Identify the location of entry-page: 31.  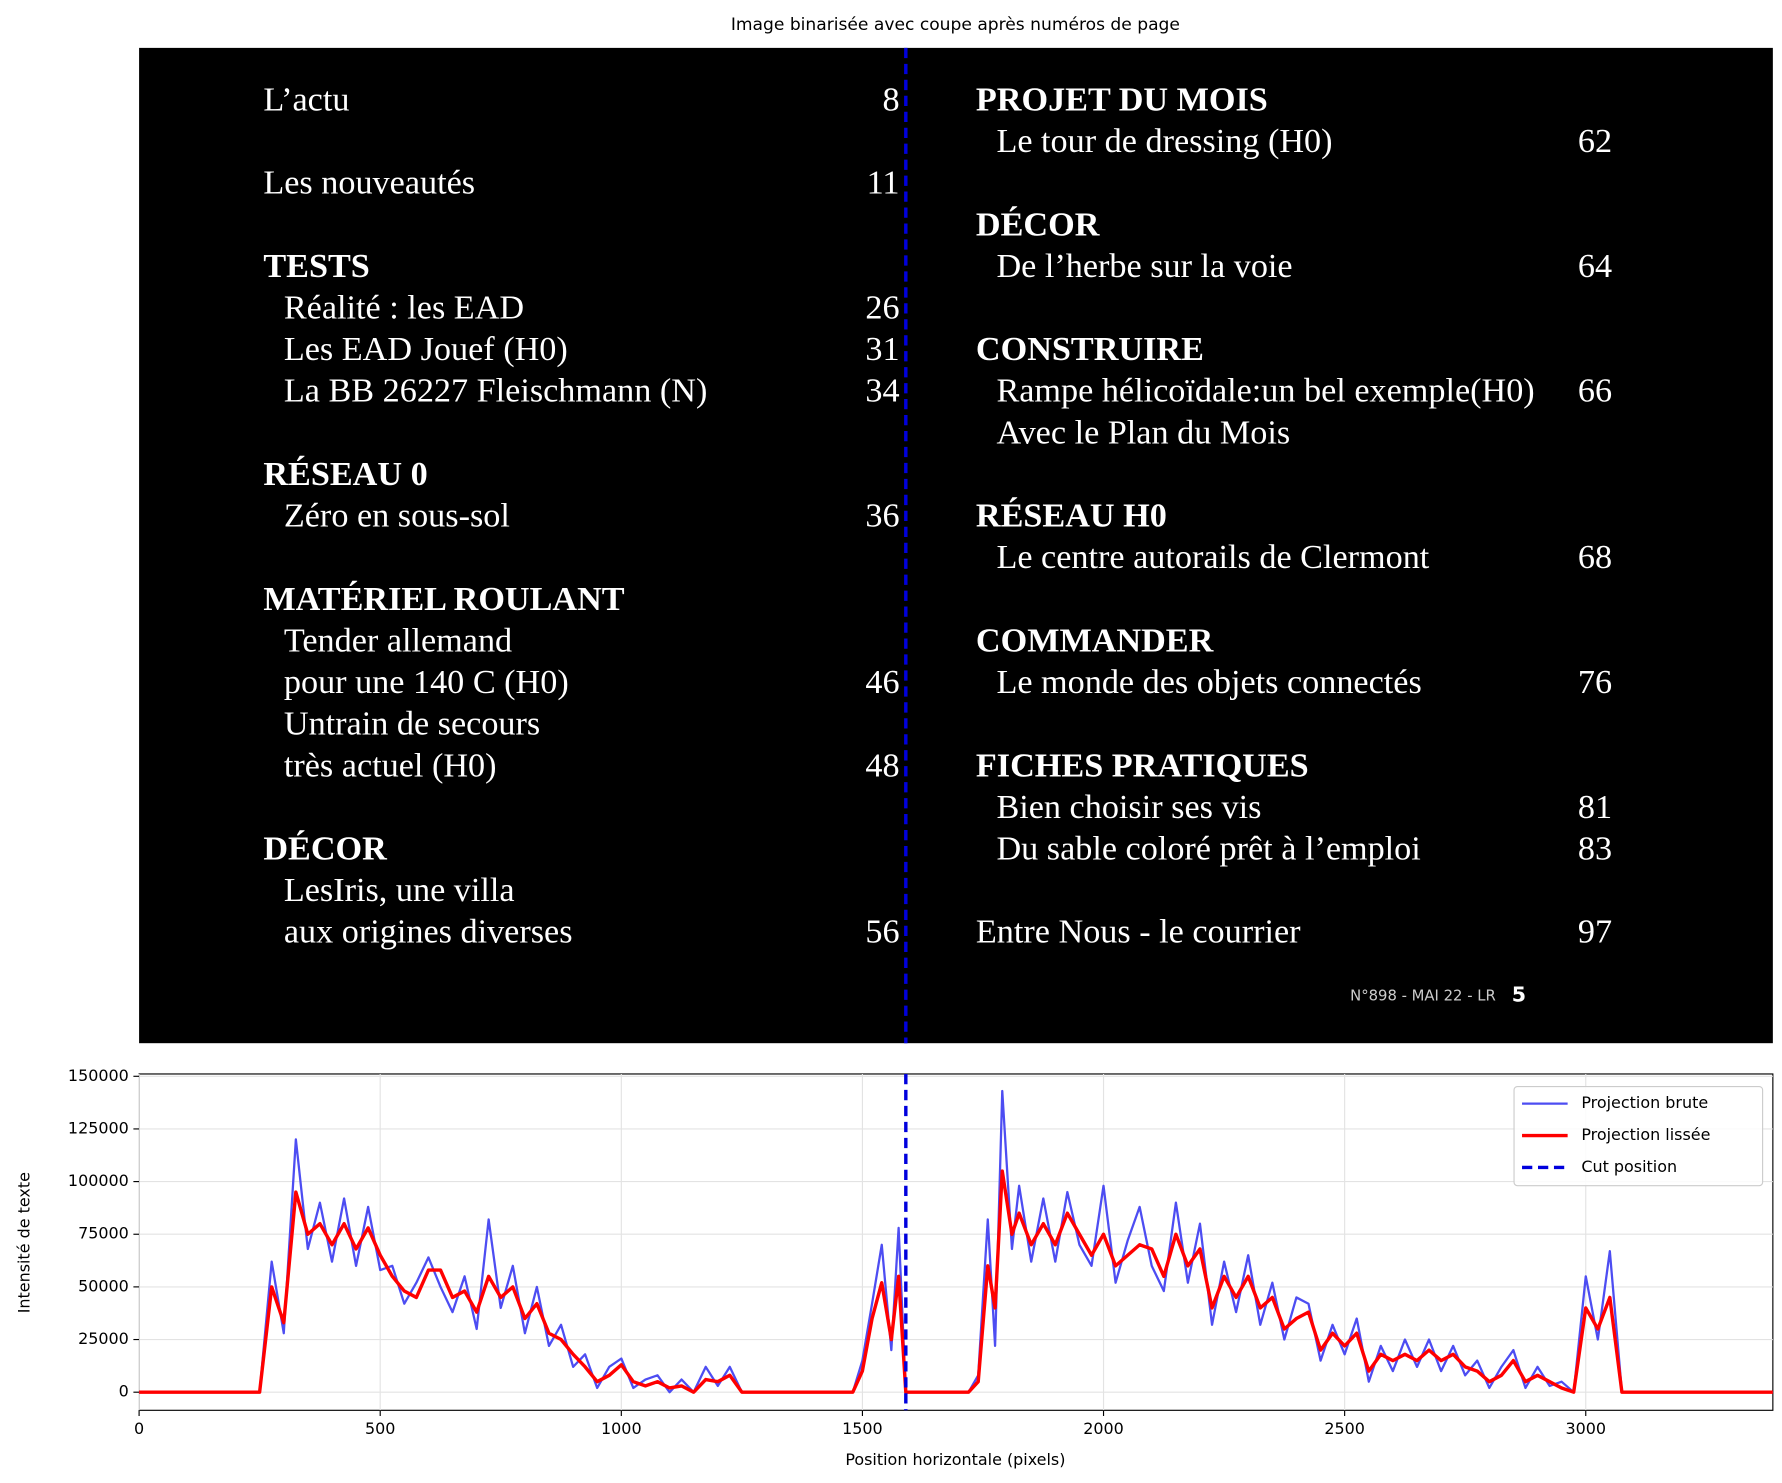
(882, 349).